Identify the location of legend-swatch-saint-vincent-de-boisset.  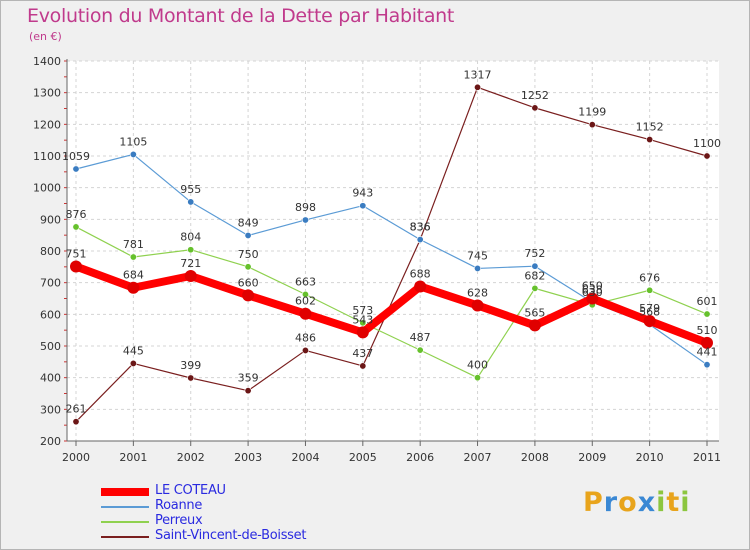
(125, 537).